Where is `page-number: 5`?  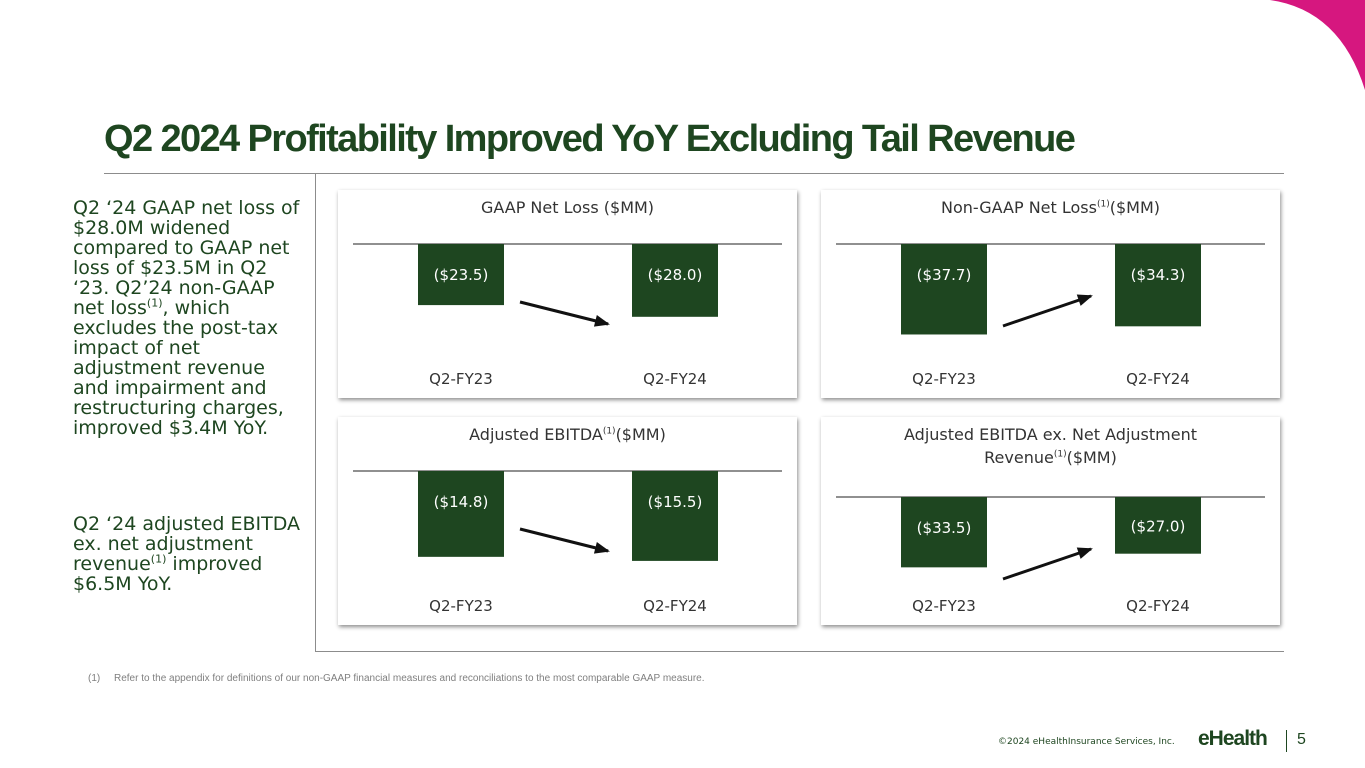
page-number: 5 is located at coordinates (1301, 739).